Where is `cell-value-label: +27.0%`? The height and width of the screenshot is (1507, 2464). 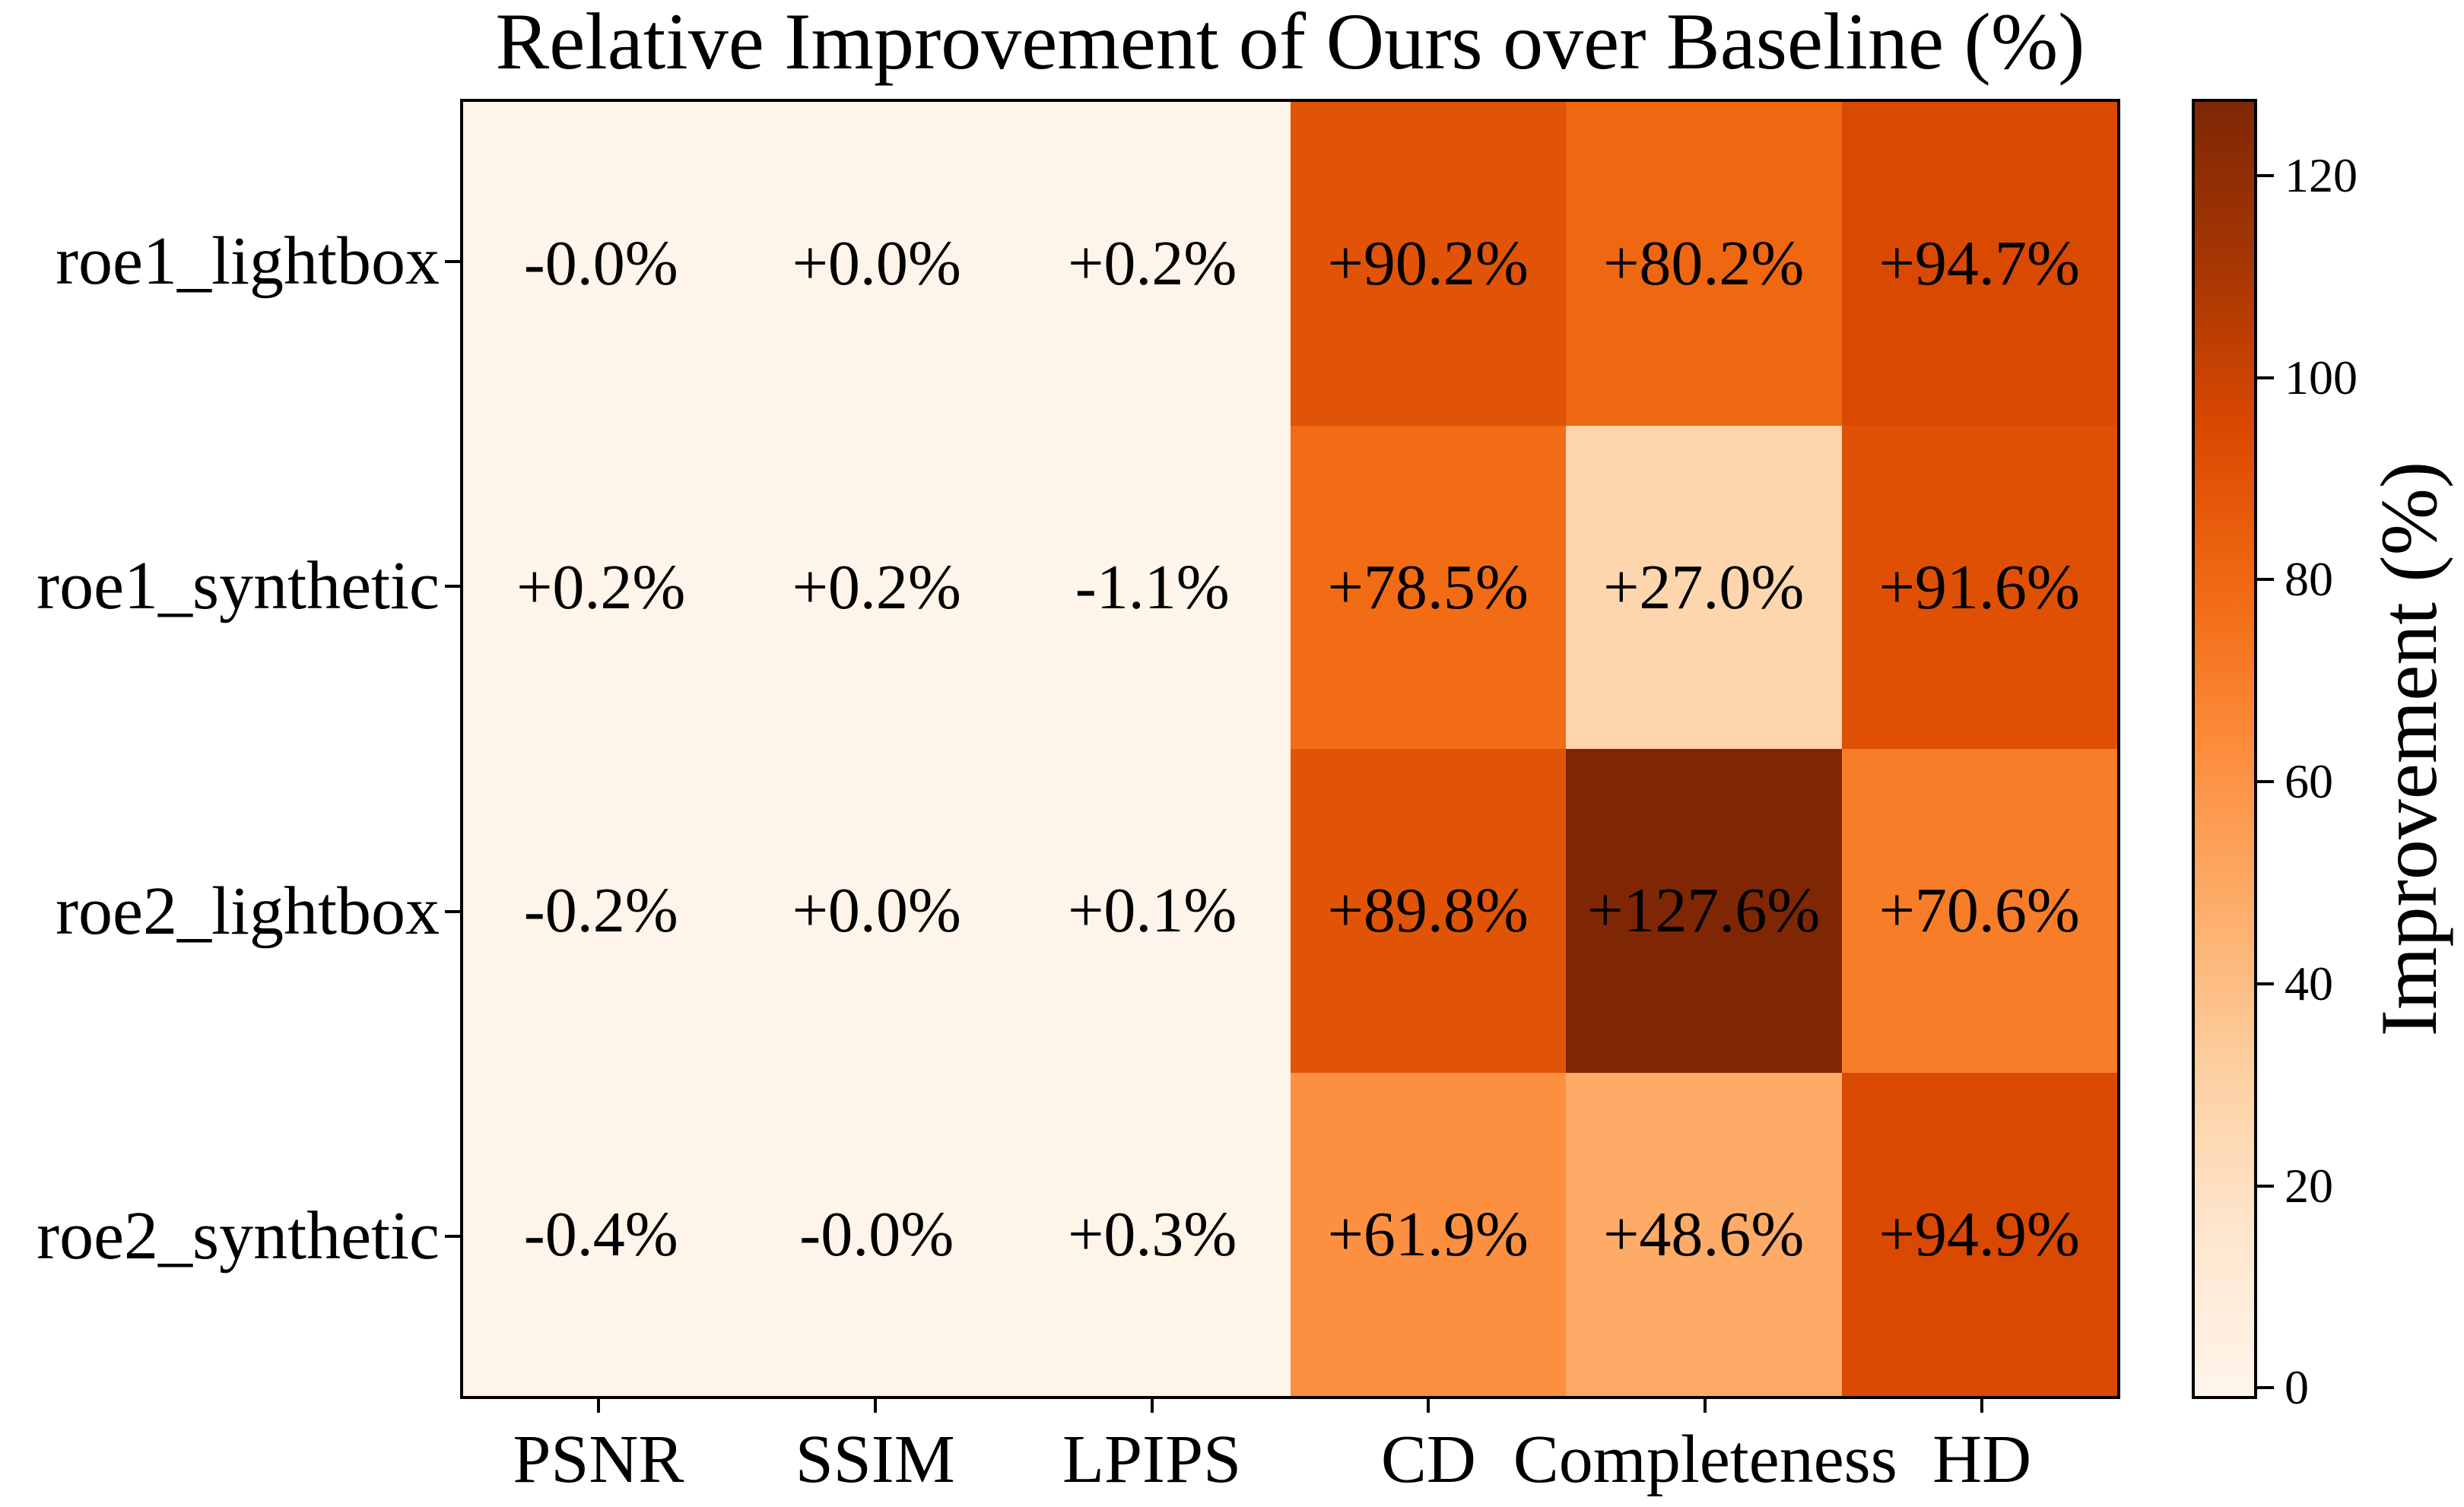 cell-value-label: +27.0% is located at coordinates (1704, 587).